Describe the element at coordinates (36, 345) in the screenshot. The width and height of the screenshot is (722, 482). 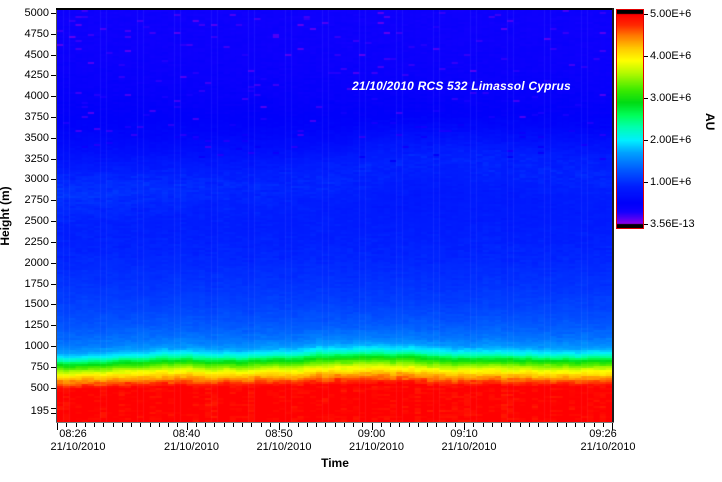
I see `y-tick-label: 1000` at that location.